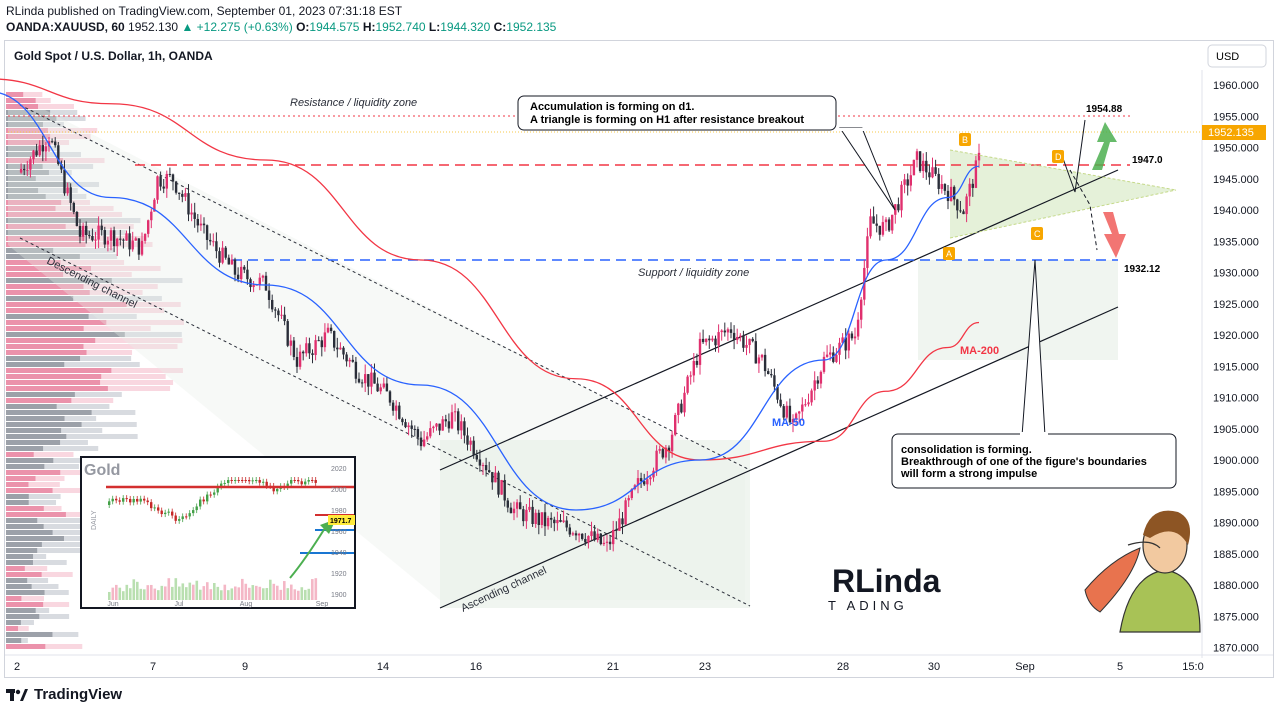  Describe the element at coordinates (1114, 235) in the screenshot. I see `red-arrow-down` at that location.